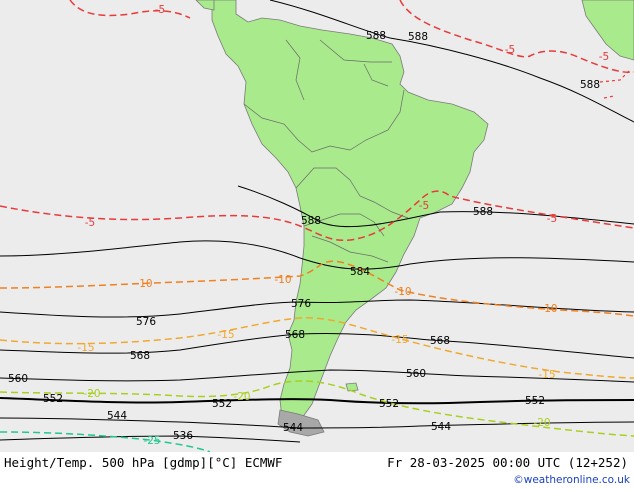 The height and width of the screenshot is (490, 634). What do you see at coordinates (317, 408) in the screenshot?
I see `temp-m20` at bounding box center [317, 408].